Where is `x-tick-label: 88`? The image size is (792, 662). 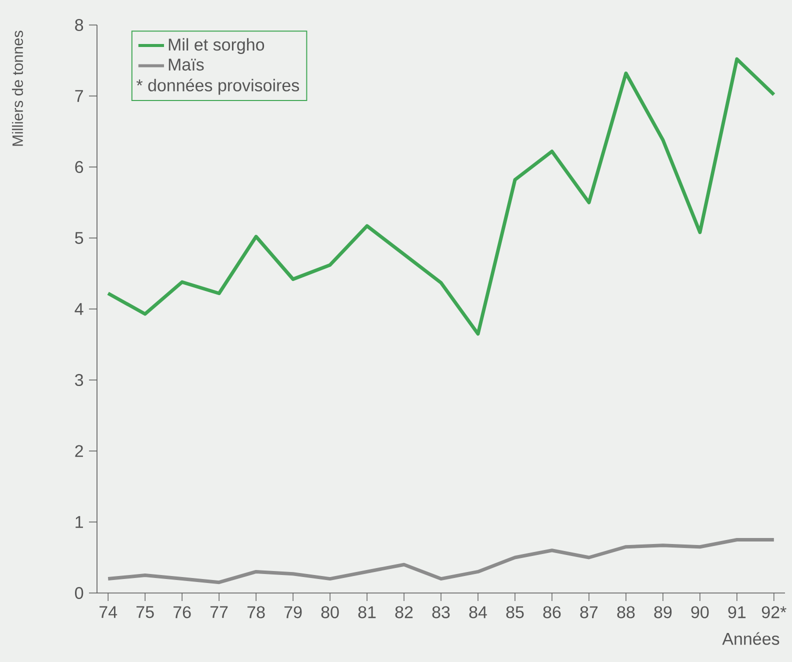
x-tick-label: 88 is located at coordinates (626, 612).